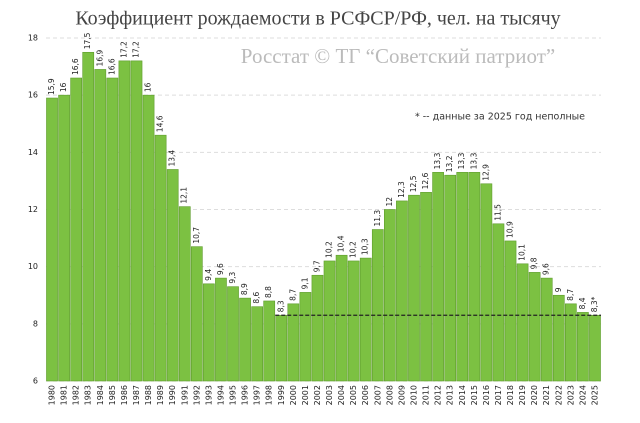 The image size is (640, 423). What do you see at coordinates (485, 172) in the screenshot?
I see `value-label: 12,9` at bounding box center [485, 172].